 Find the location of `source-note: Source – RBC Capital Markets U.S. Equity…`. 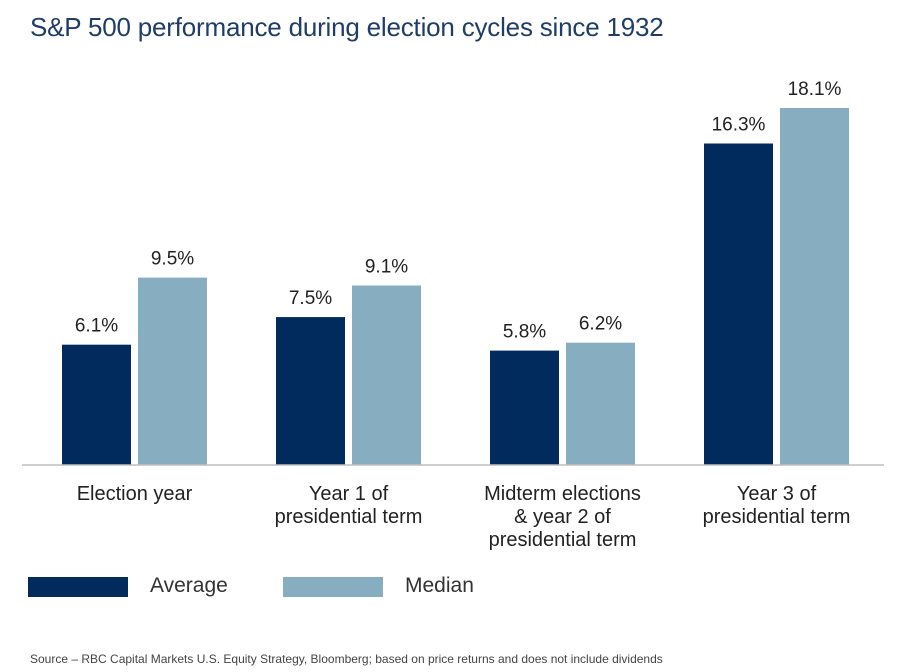

source-note: Source – RBC Capital Markets U.S. Equity… is located at coordinates (346, 659).